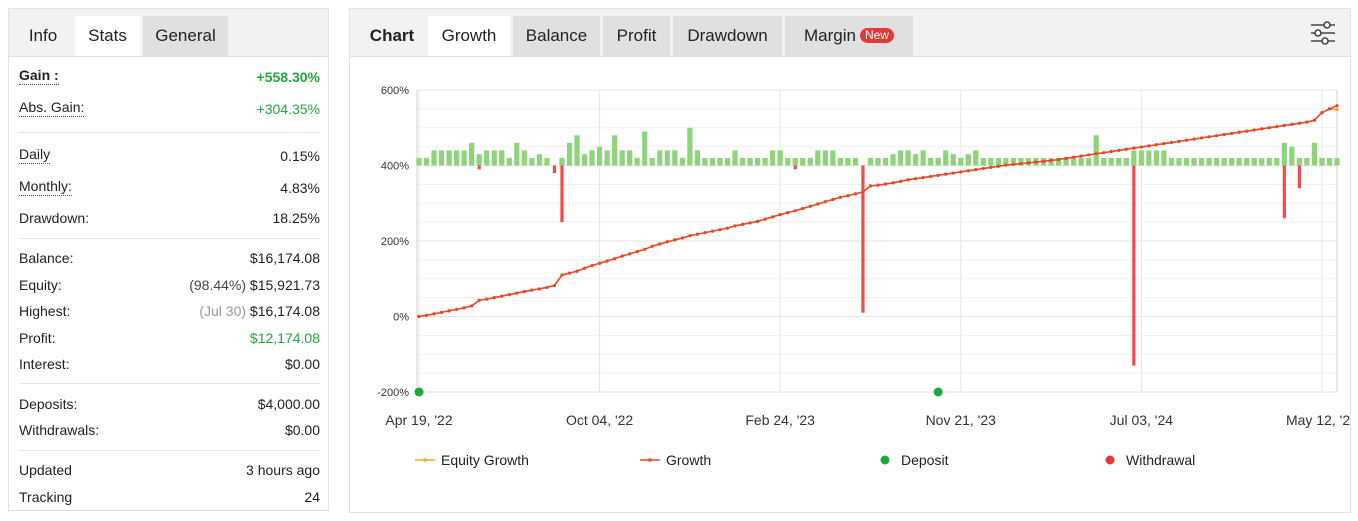 Image resolution: width=1358 pixels, height=521 pixels. Describe the element at coordinates (283, 470) in the screenshot. I see `updated-value: 3 hours ago` at that location.